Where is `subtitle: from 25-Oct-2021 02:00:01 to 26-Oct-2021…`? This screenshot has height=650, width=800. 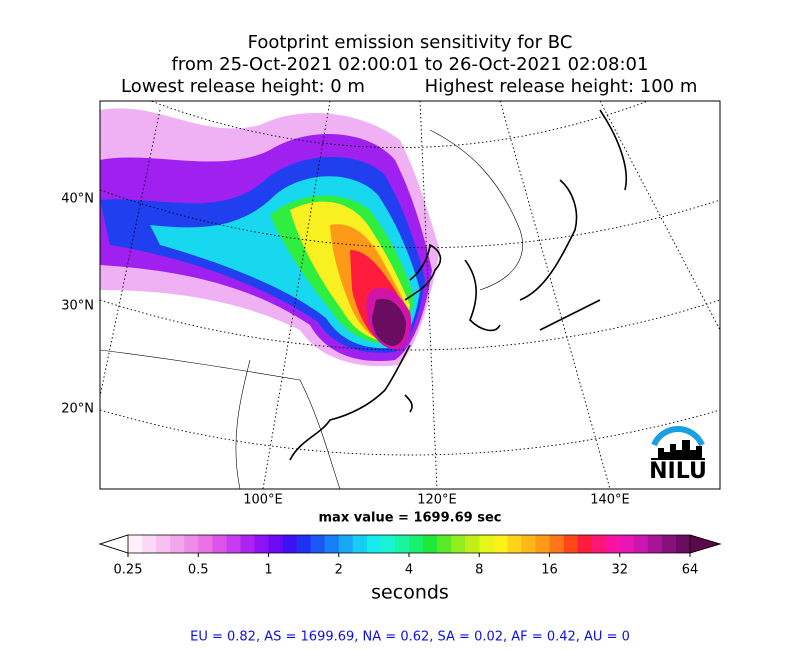
subtitle: from 25-Oct-2021 02:00:01 to 26-Oct-2021… is located at coordinates (410, 64).